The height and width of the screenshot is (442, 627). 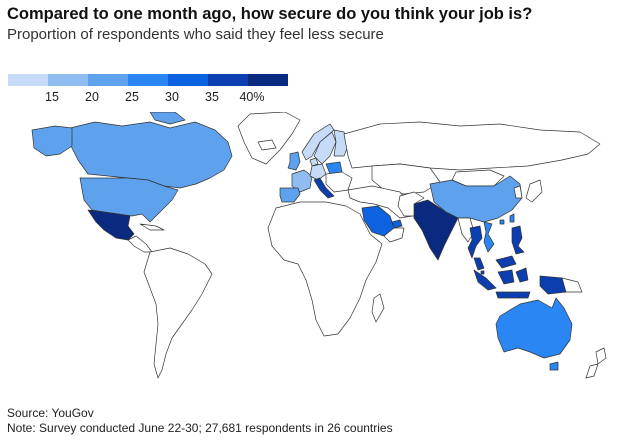 I want to click on country-france, so click(x=302, y=181).